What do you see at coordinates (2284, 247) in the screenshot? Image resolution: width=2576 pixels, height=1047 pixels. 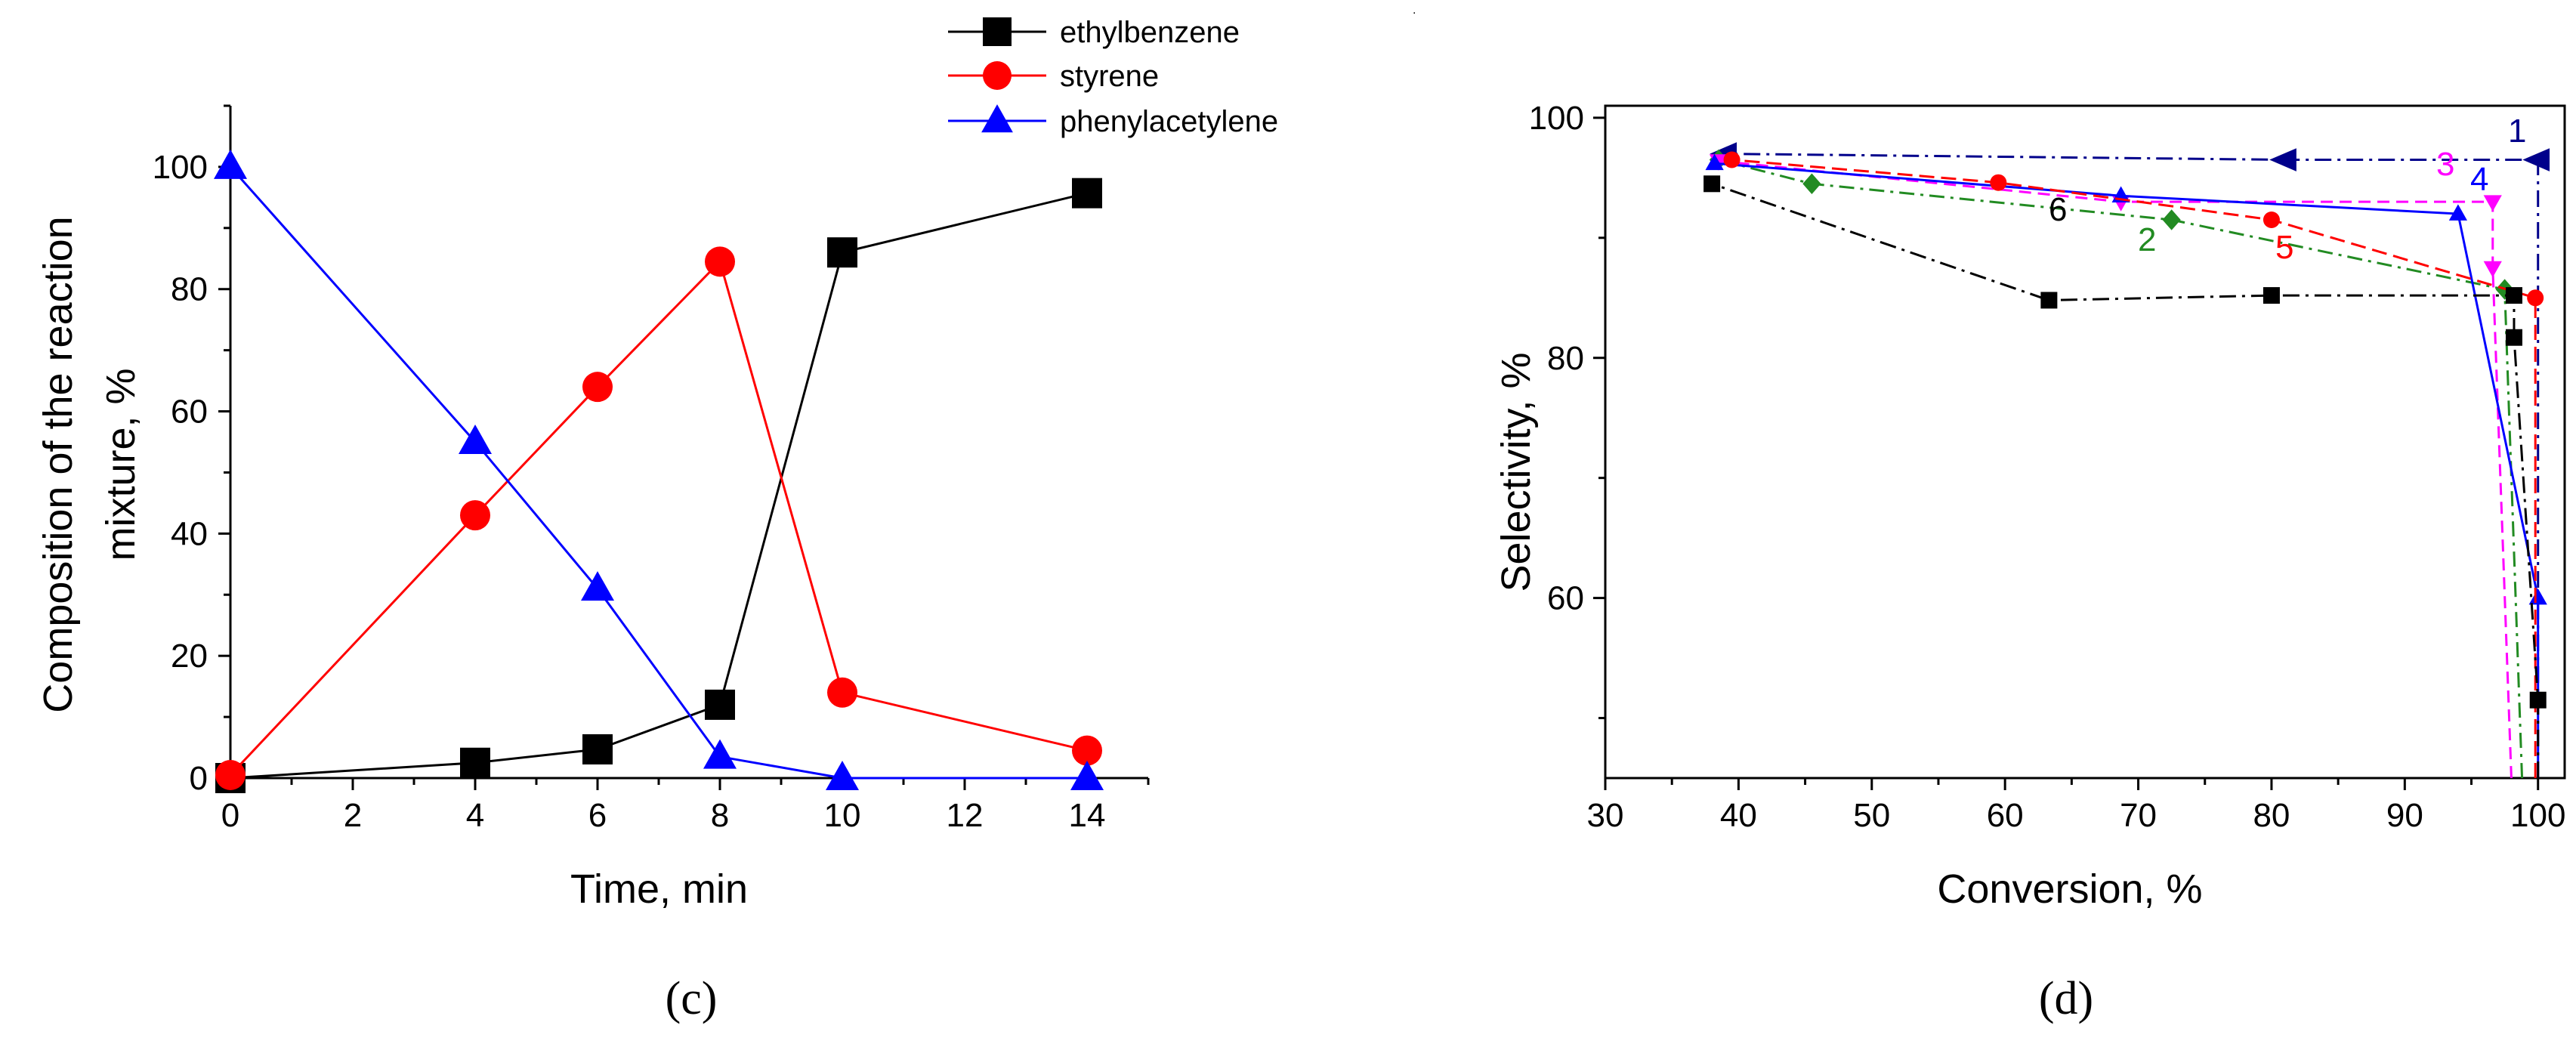 I see `curve-label-5: 5` at bounding box center [2284, 247].